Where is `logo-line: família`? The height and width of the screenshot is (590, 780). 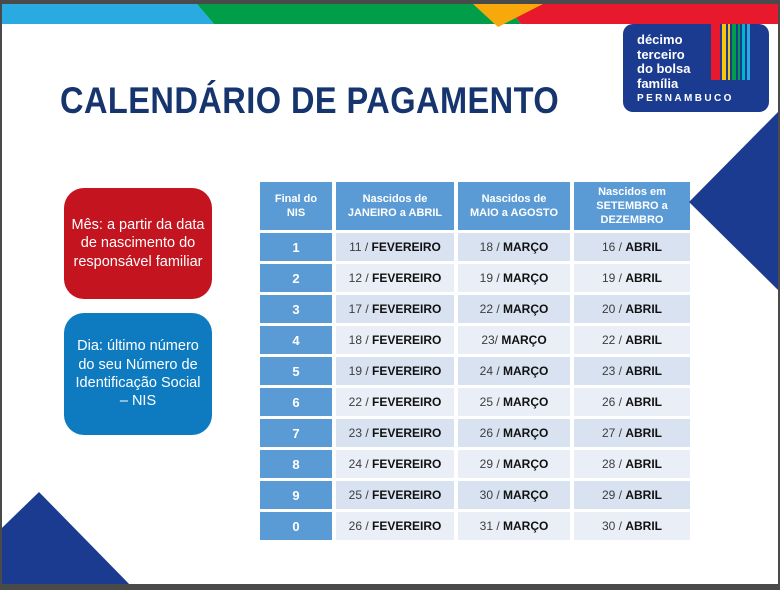
logo-line: família is located at coordinates (658, 83).